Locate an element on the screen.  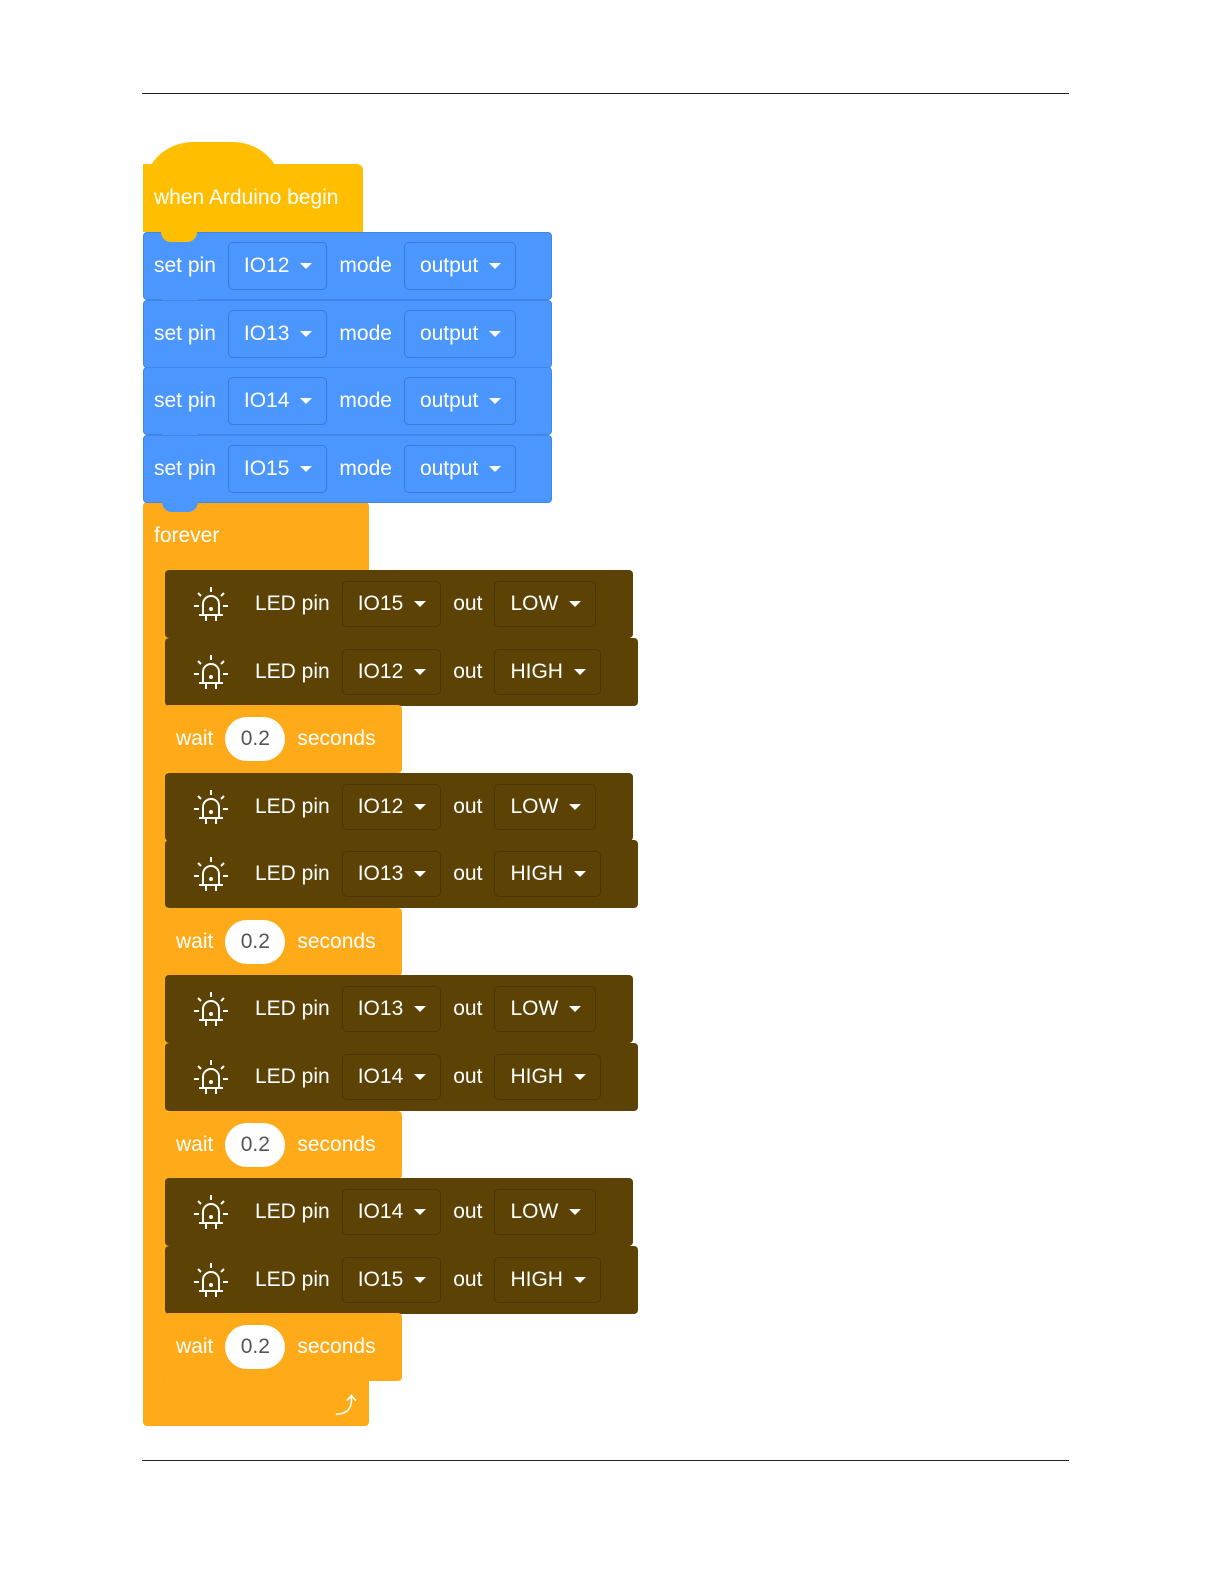
led-pin-out-block: LED pin IO15 out LOW is located at coordinates (399, 609).